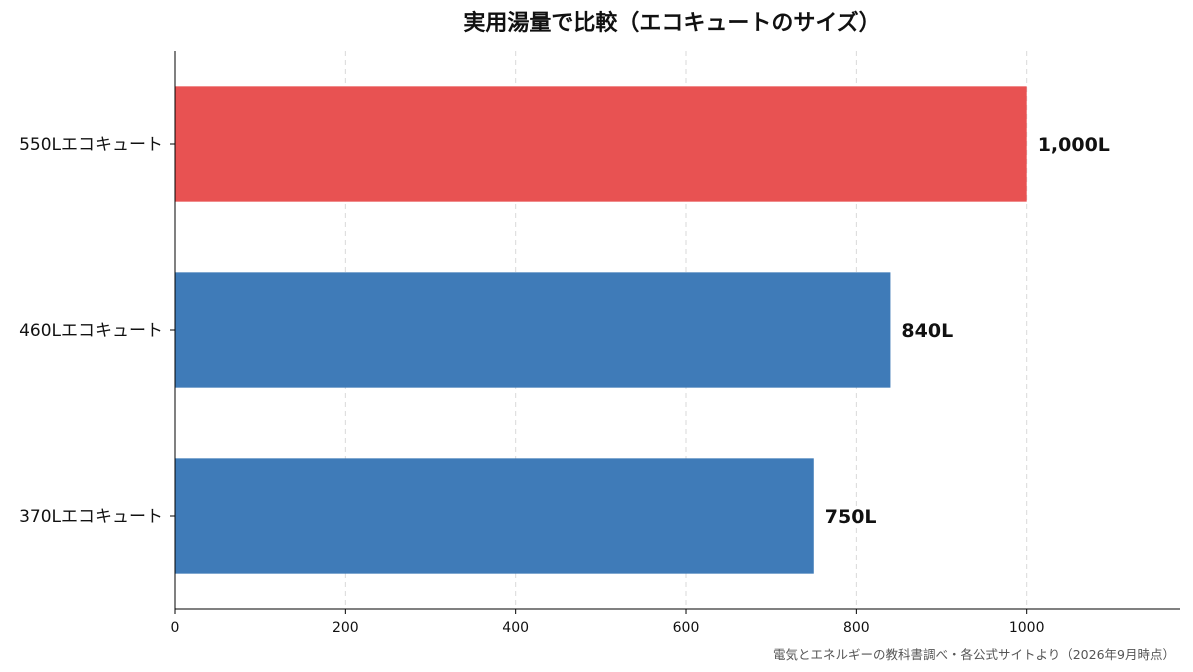 The height and width of the screenshot is (672, 1193). I want to click on x-tick-label-5: 1000, so click(1027, 628).